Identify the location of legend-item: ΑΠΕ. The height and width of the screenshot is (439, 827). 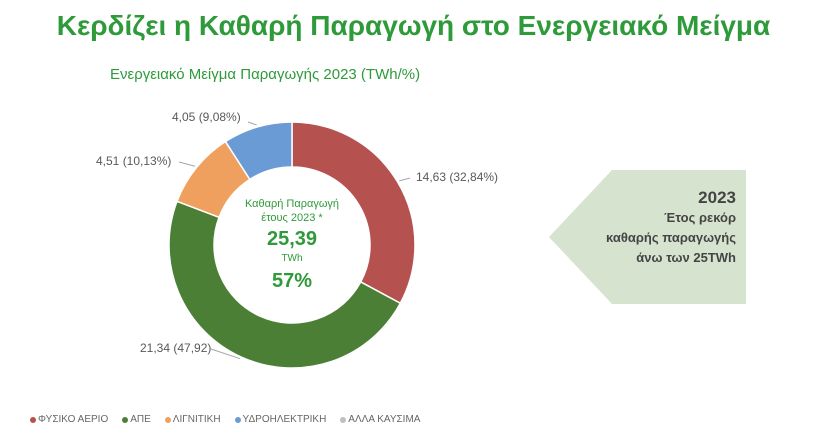
(136, 419).